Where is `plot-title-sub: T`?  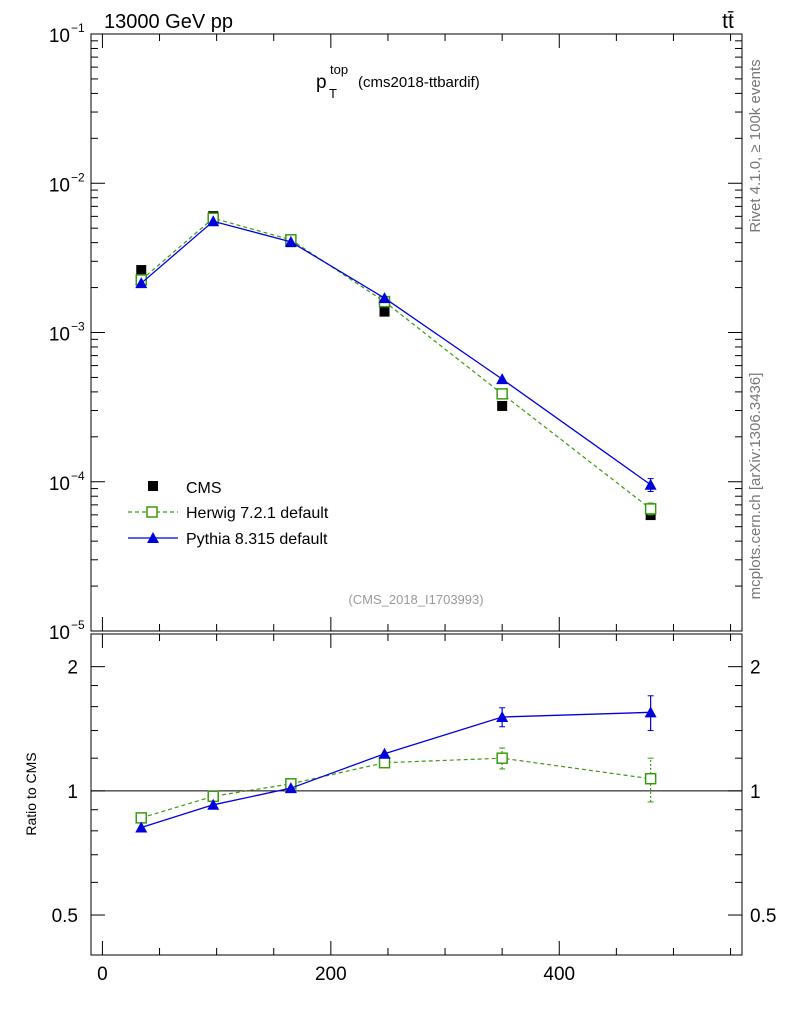
plot-title-sub: T is located at coordinates (333, 93).